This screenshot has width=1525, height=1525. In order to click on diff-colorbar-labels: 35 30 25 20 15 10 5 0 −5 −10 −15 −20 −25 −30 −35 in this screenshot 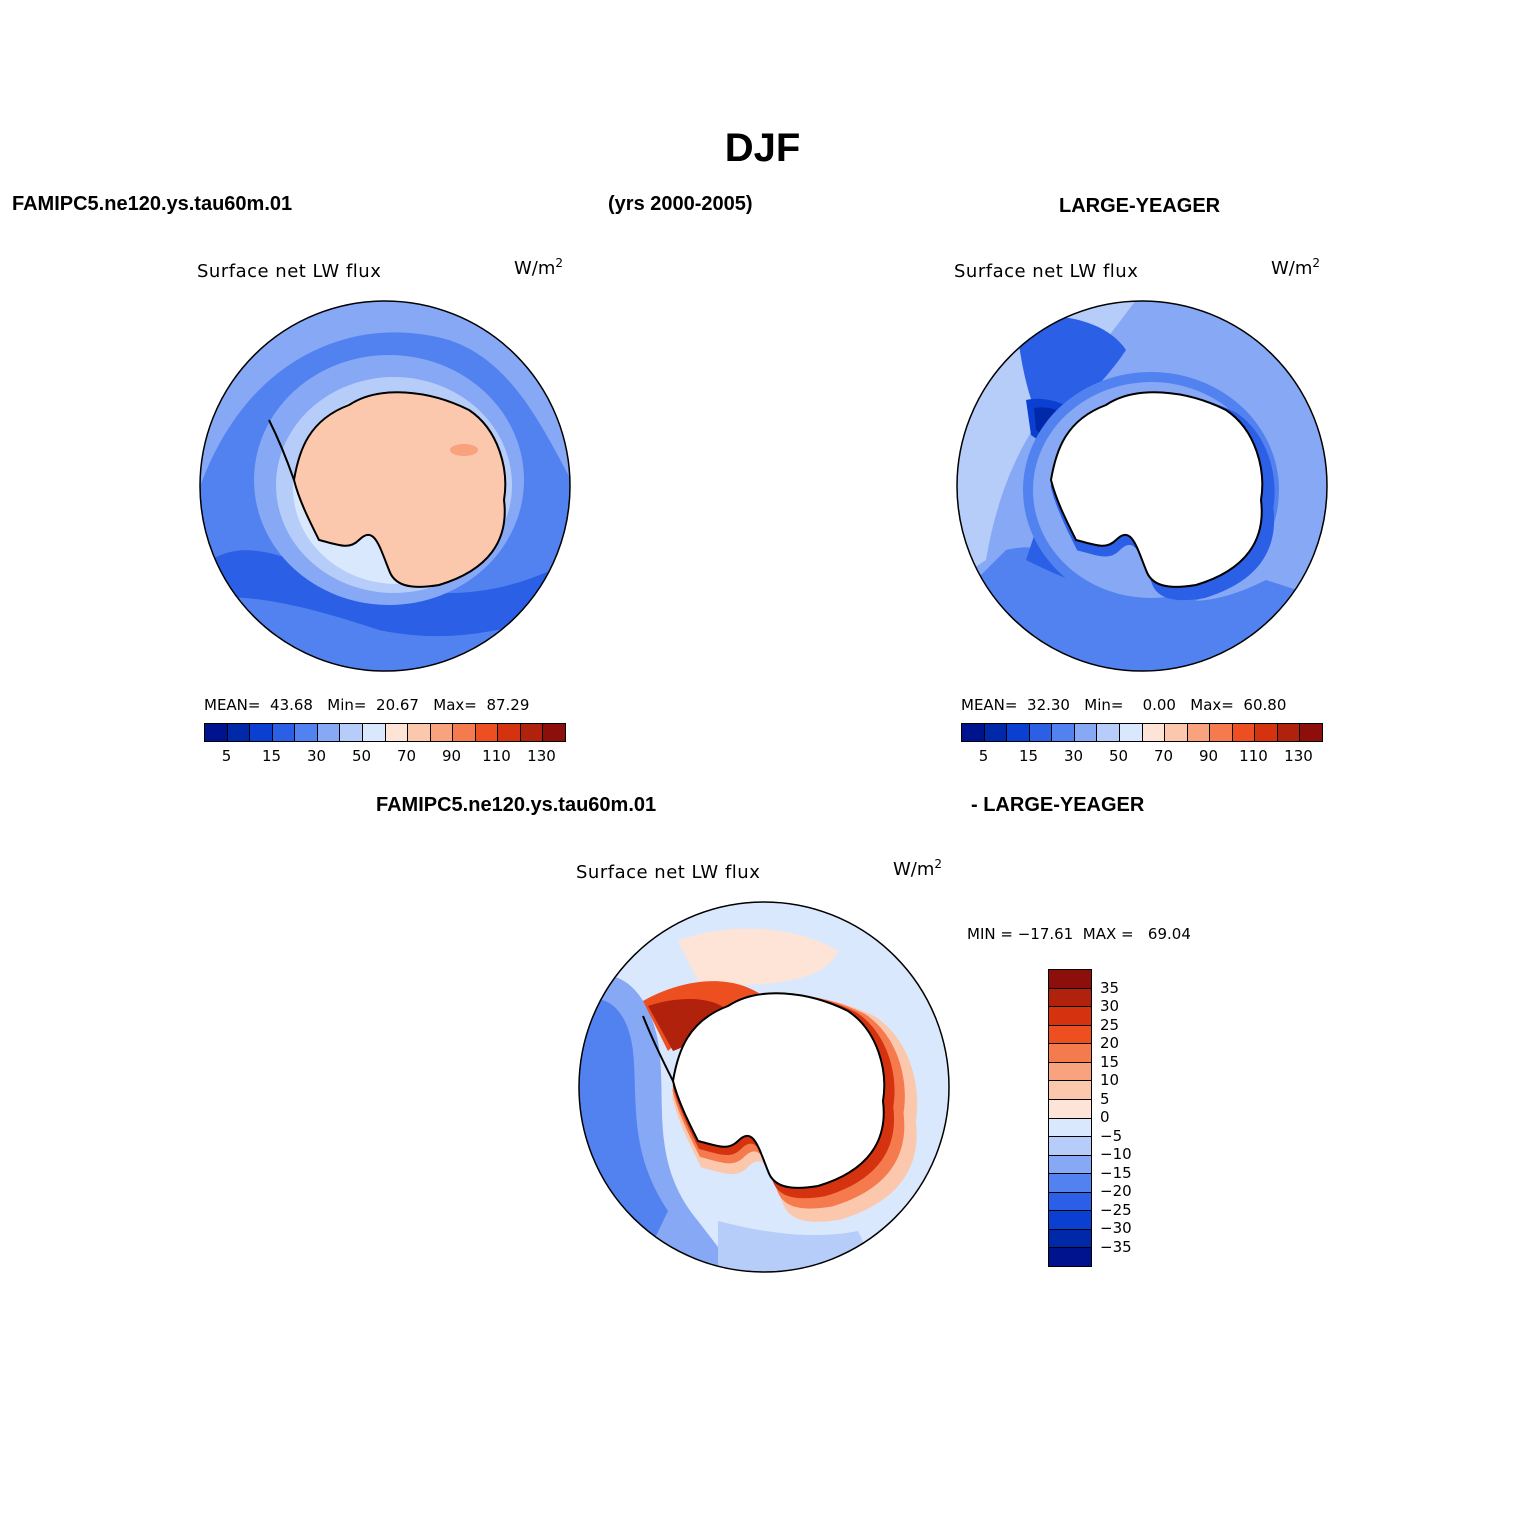, I will do `click(1130, 1117)`.